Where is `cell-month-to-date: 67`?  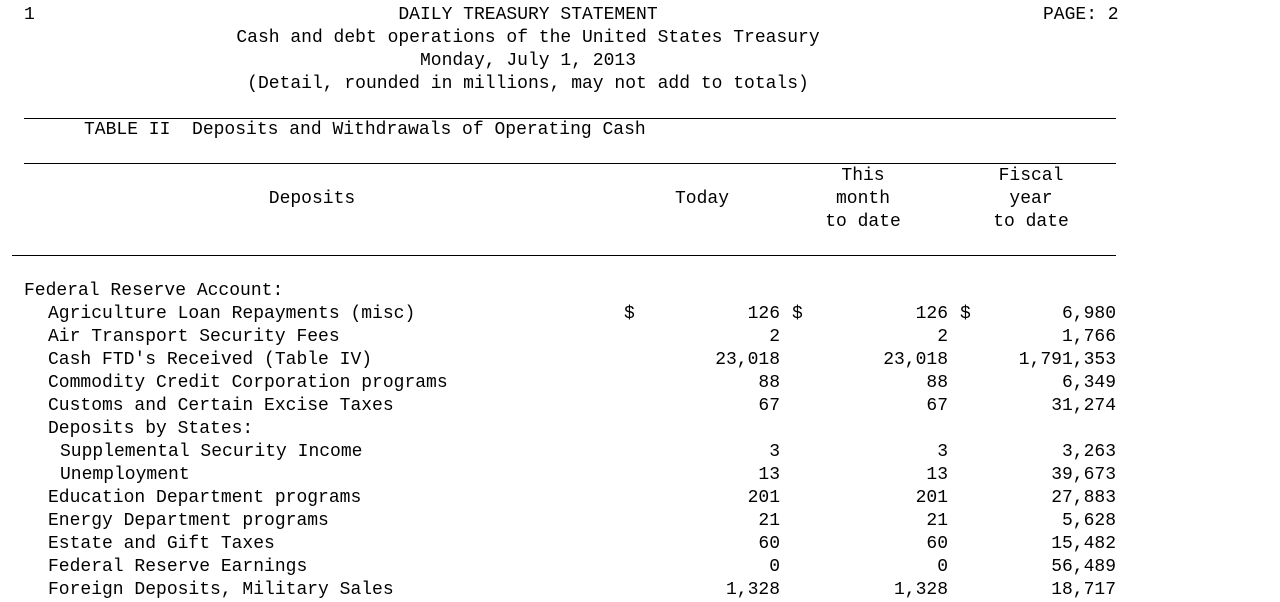 cell-month-to-date: 67 is located at coordinates (937, 406).